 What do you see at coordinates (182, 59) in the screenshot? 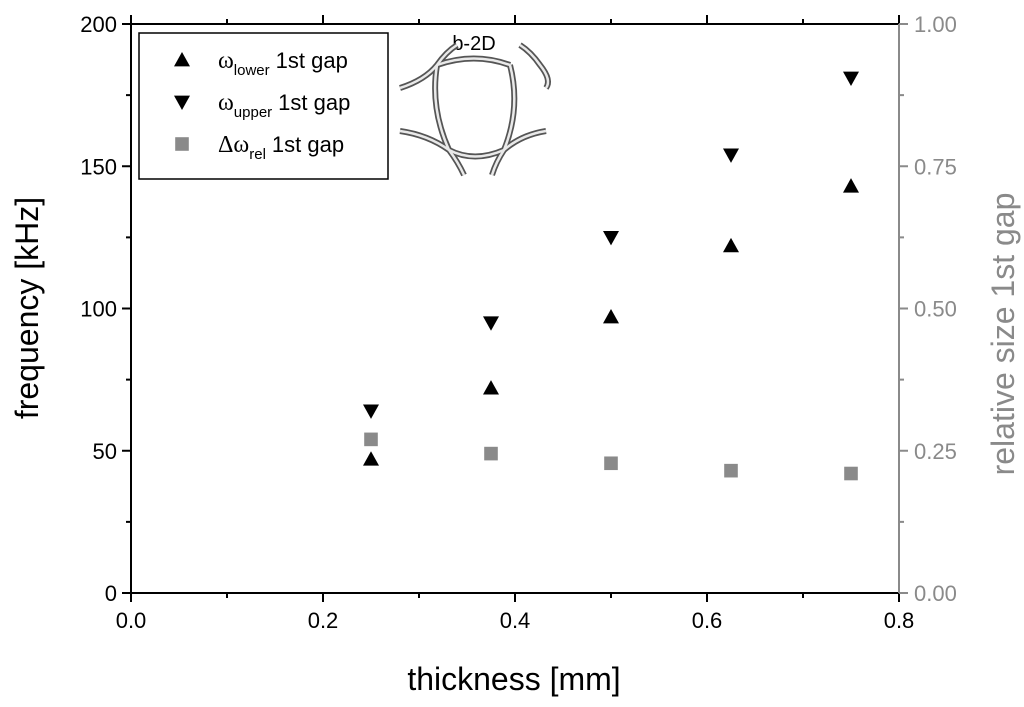
I see `legend-marker-lower` at bounding box center [182, 59].